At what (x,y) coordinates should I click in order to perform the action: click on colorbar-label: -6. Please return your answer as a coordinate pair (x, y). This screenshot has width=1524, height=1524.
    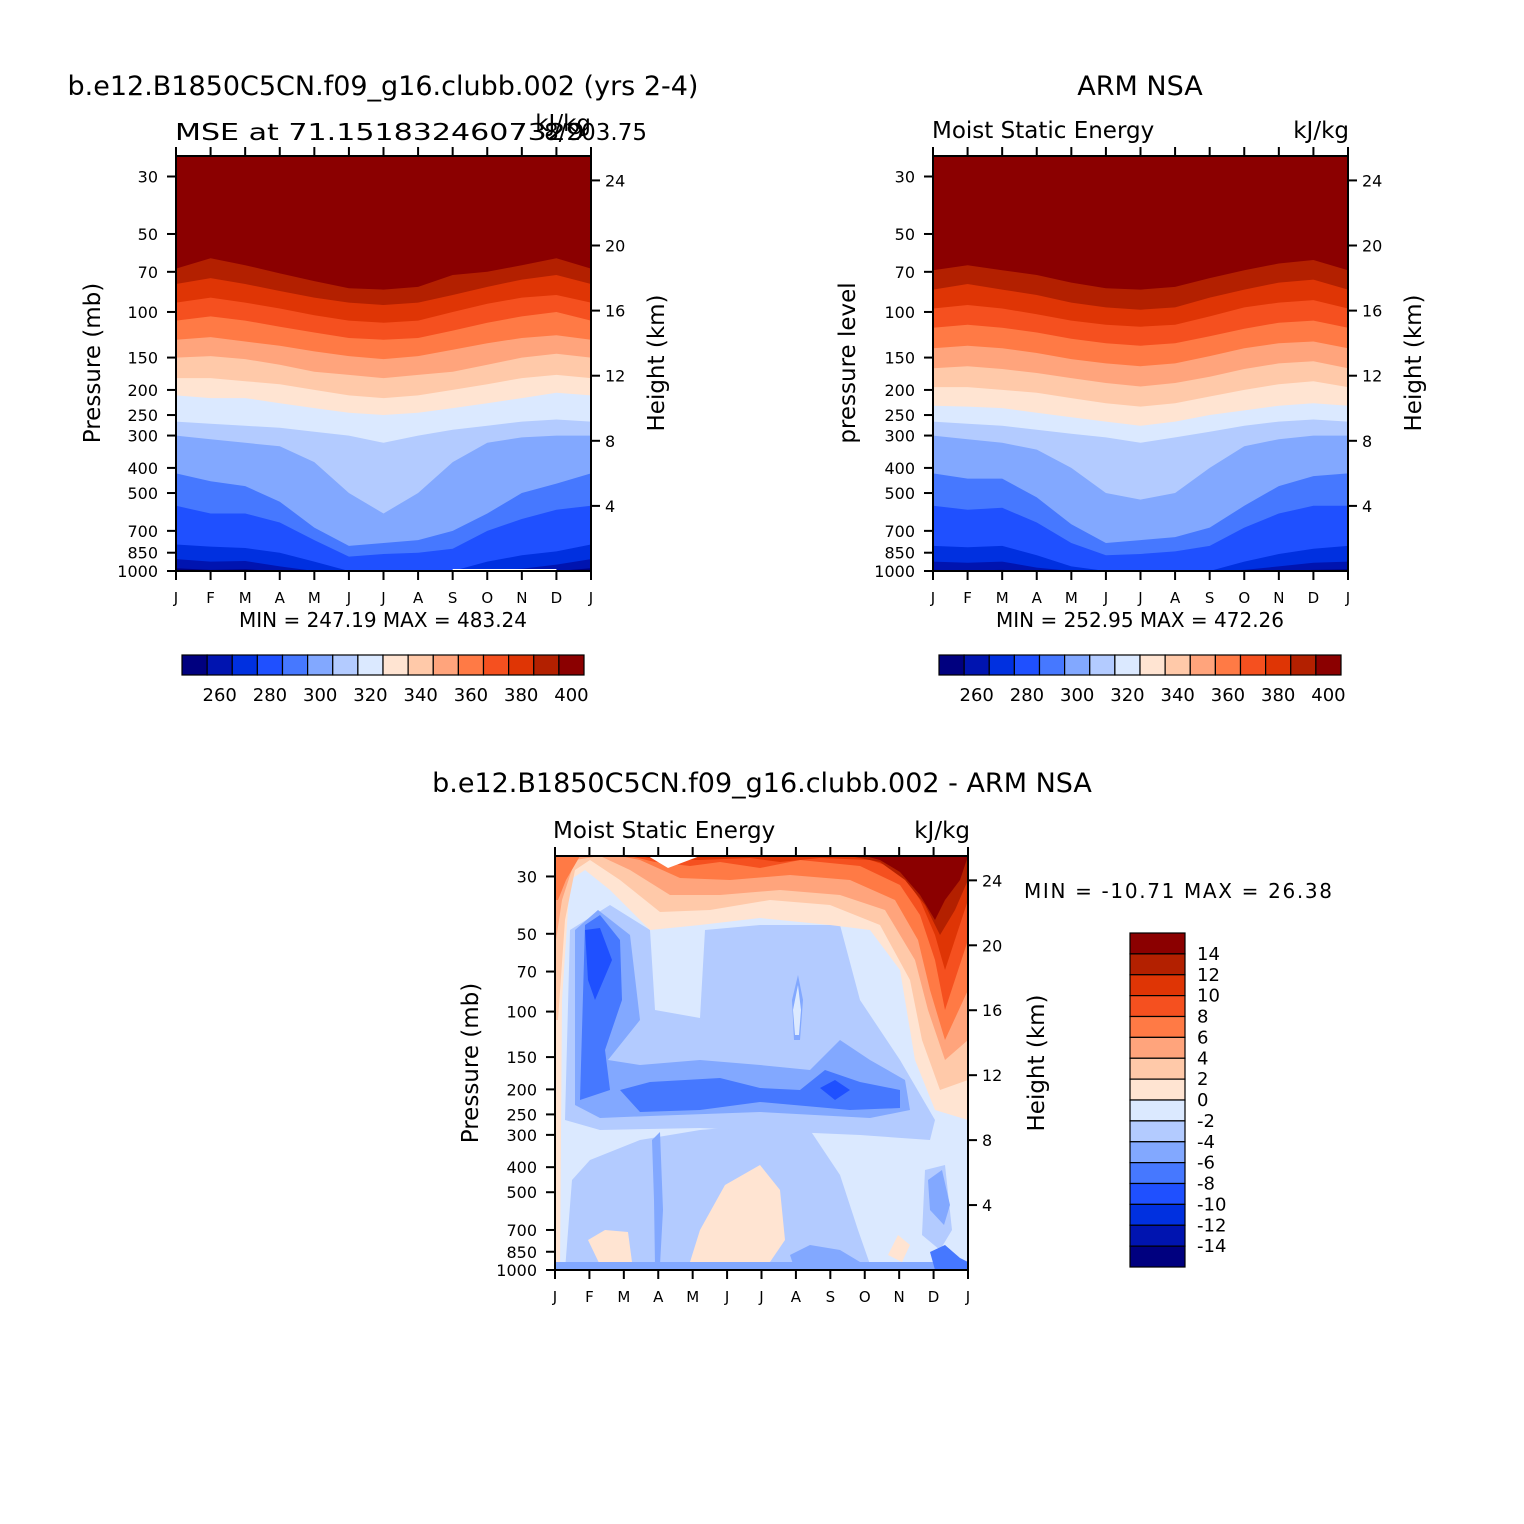
    Looking at the image, I should click on (1206, 1163).